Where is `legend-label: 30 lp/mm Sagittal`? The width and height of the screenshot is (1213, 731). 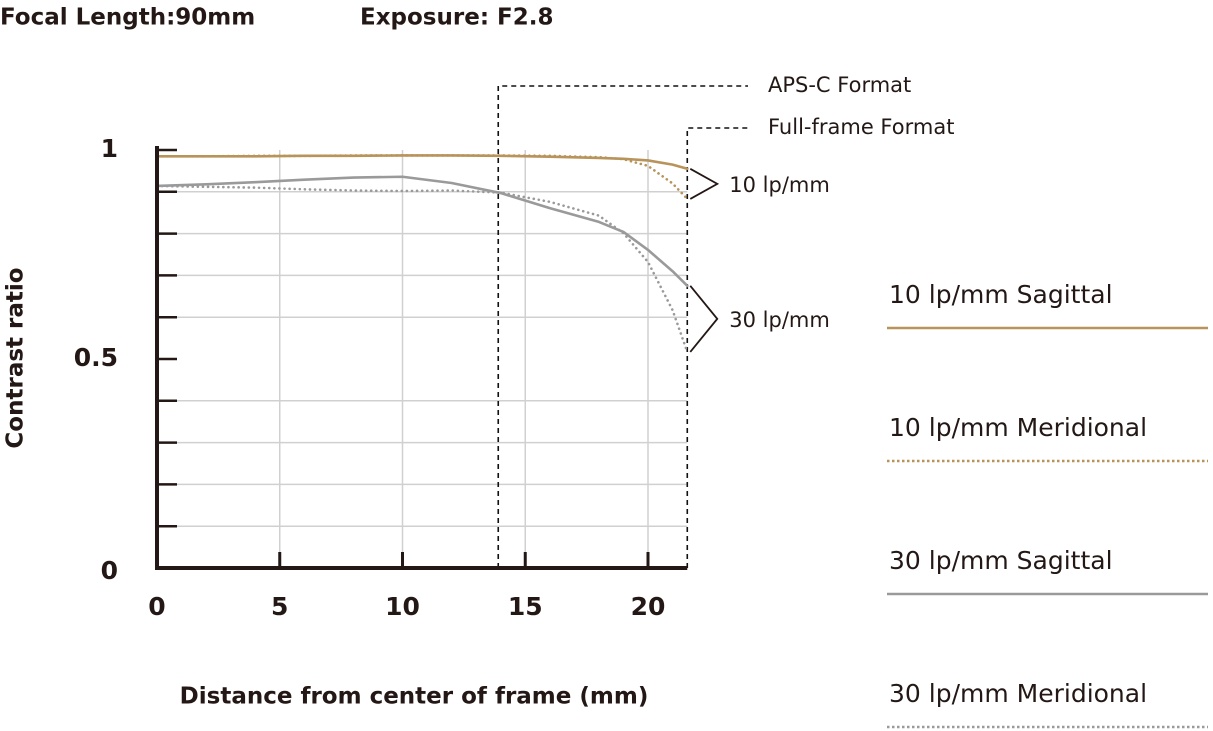 legend-label: 30 lp/mm Sagittal is located at coordinates (1001, 560).